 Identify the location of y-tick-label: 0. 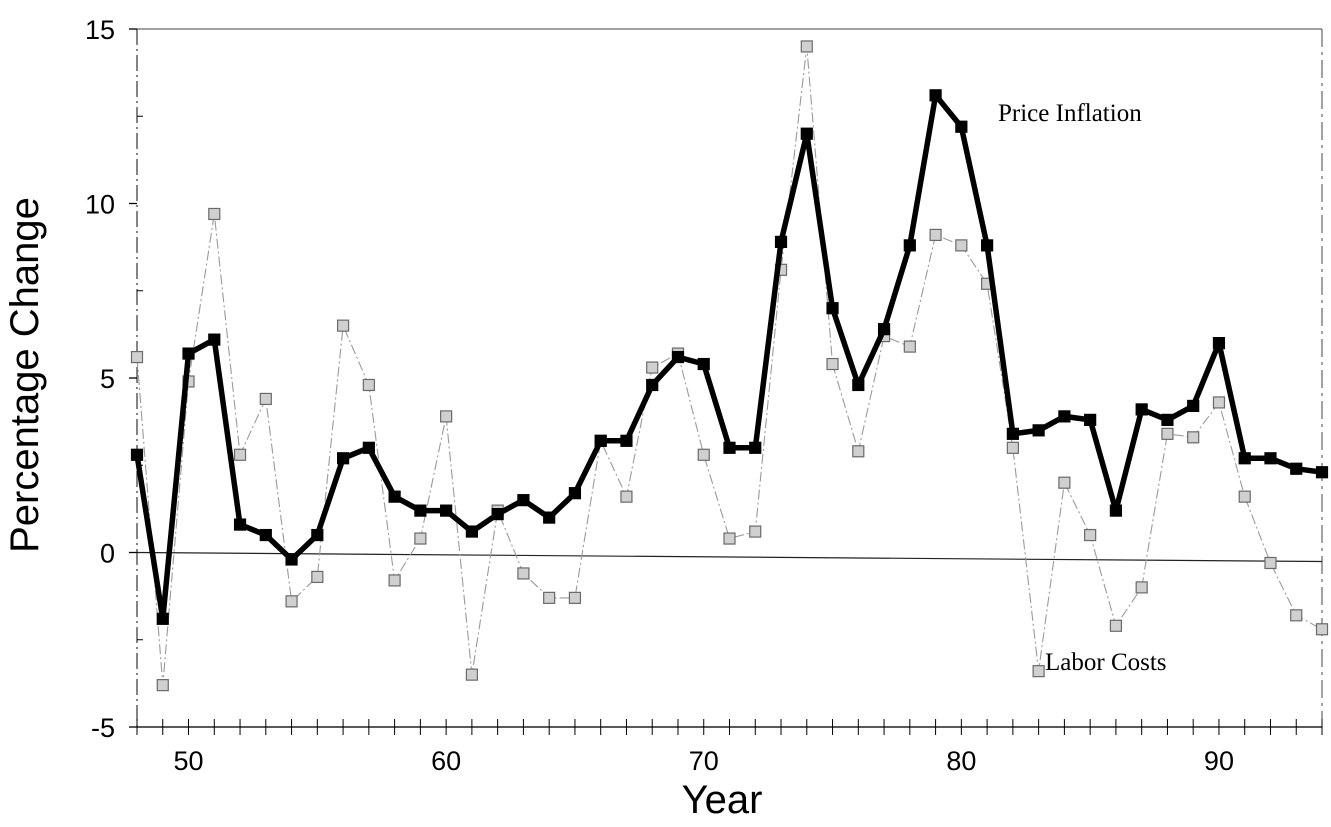
(107, 554).